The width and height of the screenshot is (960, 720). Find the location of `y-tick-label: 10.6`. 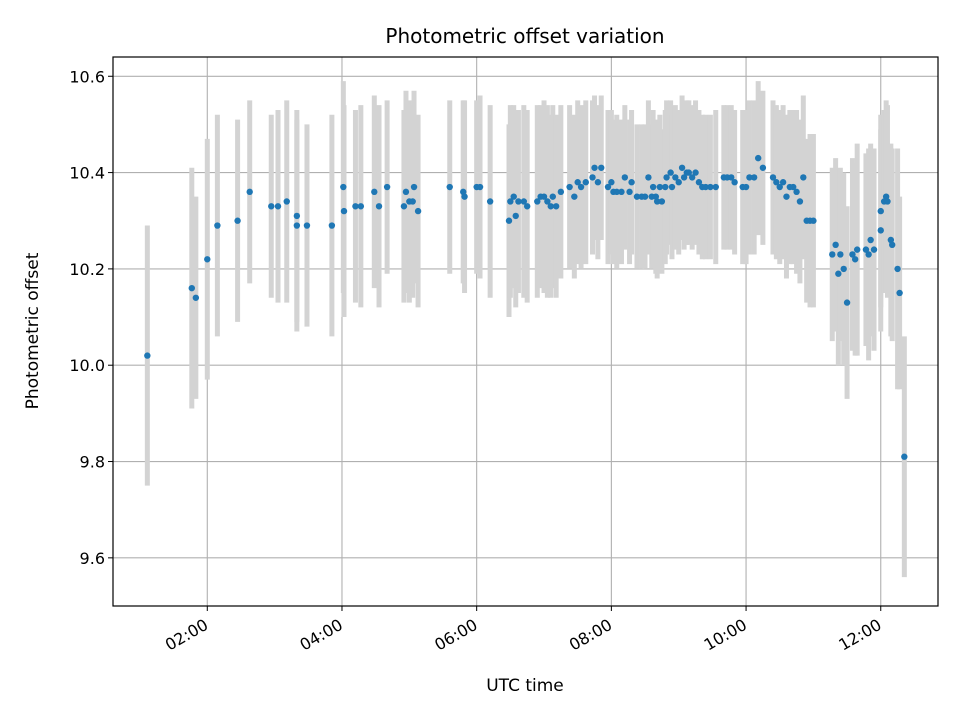

y-tick-label: 10.6 is located at coordinates (87, 76).